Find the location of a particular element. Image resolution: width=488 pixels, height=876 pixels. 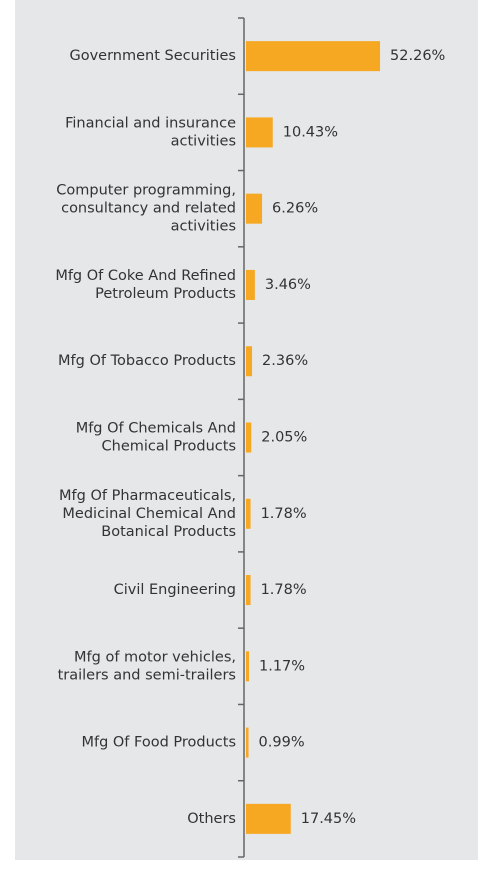

value-label: 10.43% is located at coordinates (310, 132).